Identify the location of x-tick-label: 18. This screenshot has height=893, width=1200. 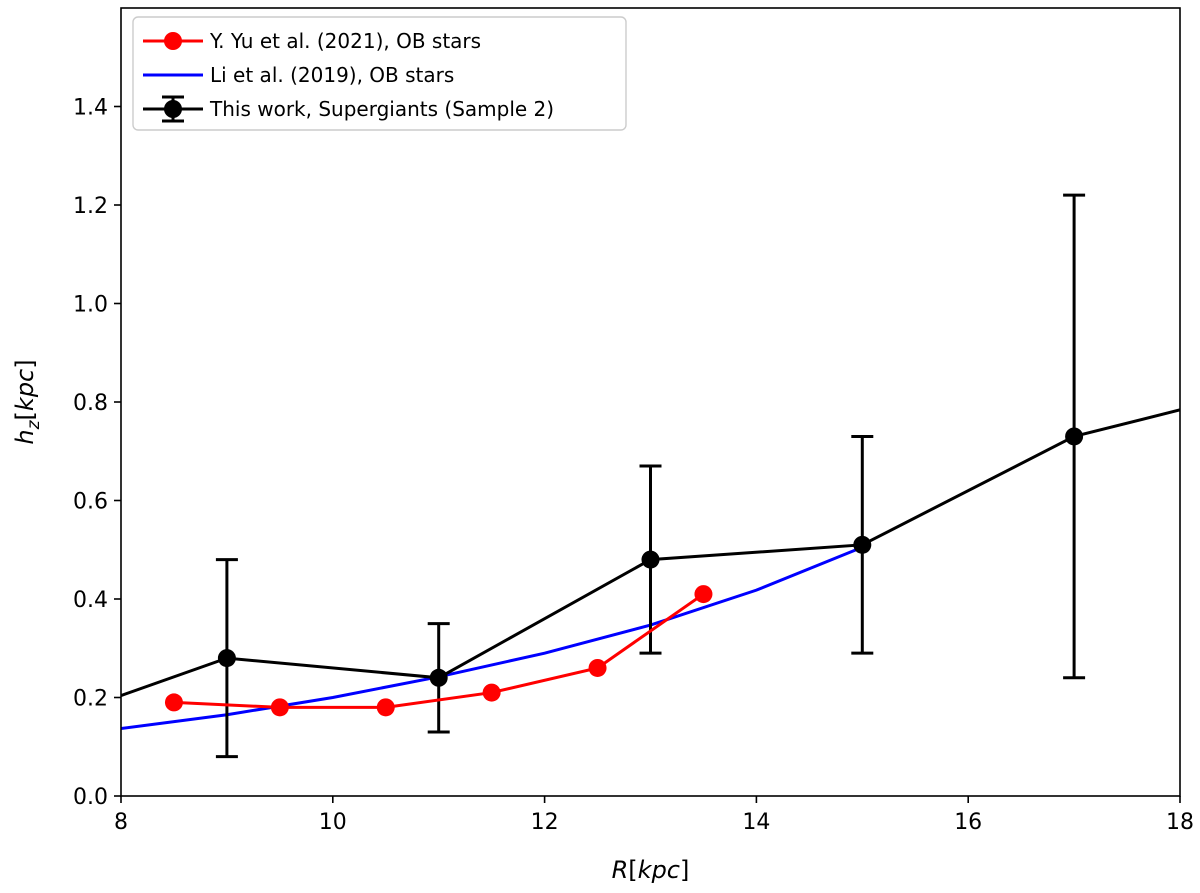
(1180, 822).